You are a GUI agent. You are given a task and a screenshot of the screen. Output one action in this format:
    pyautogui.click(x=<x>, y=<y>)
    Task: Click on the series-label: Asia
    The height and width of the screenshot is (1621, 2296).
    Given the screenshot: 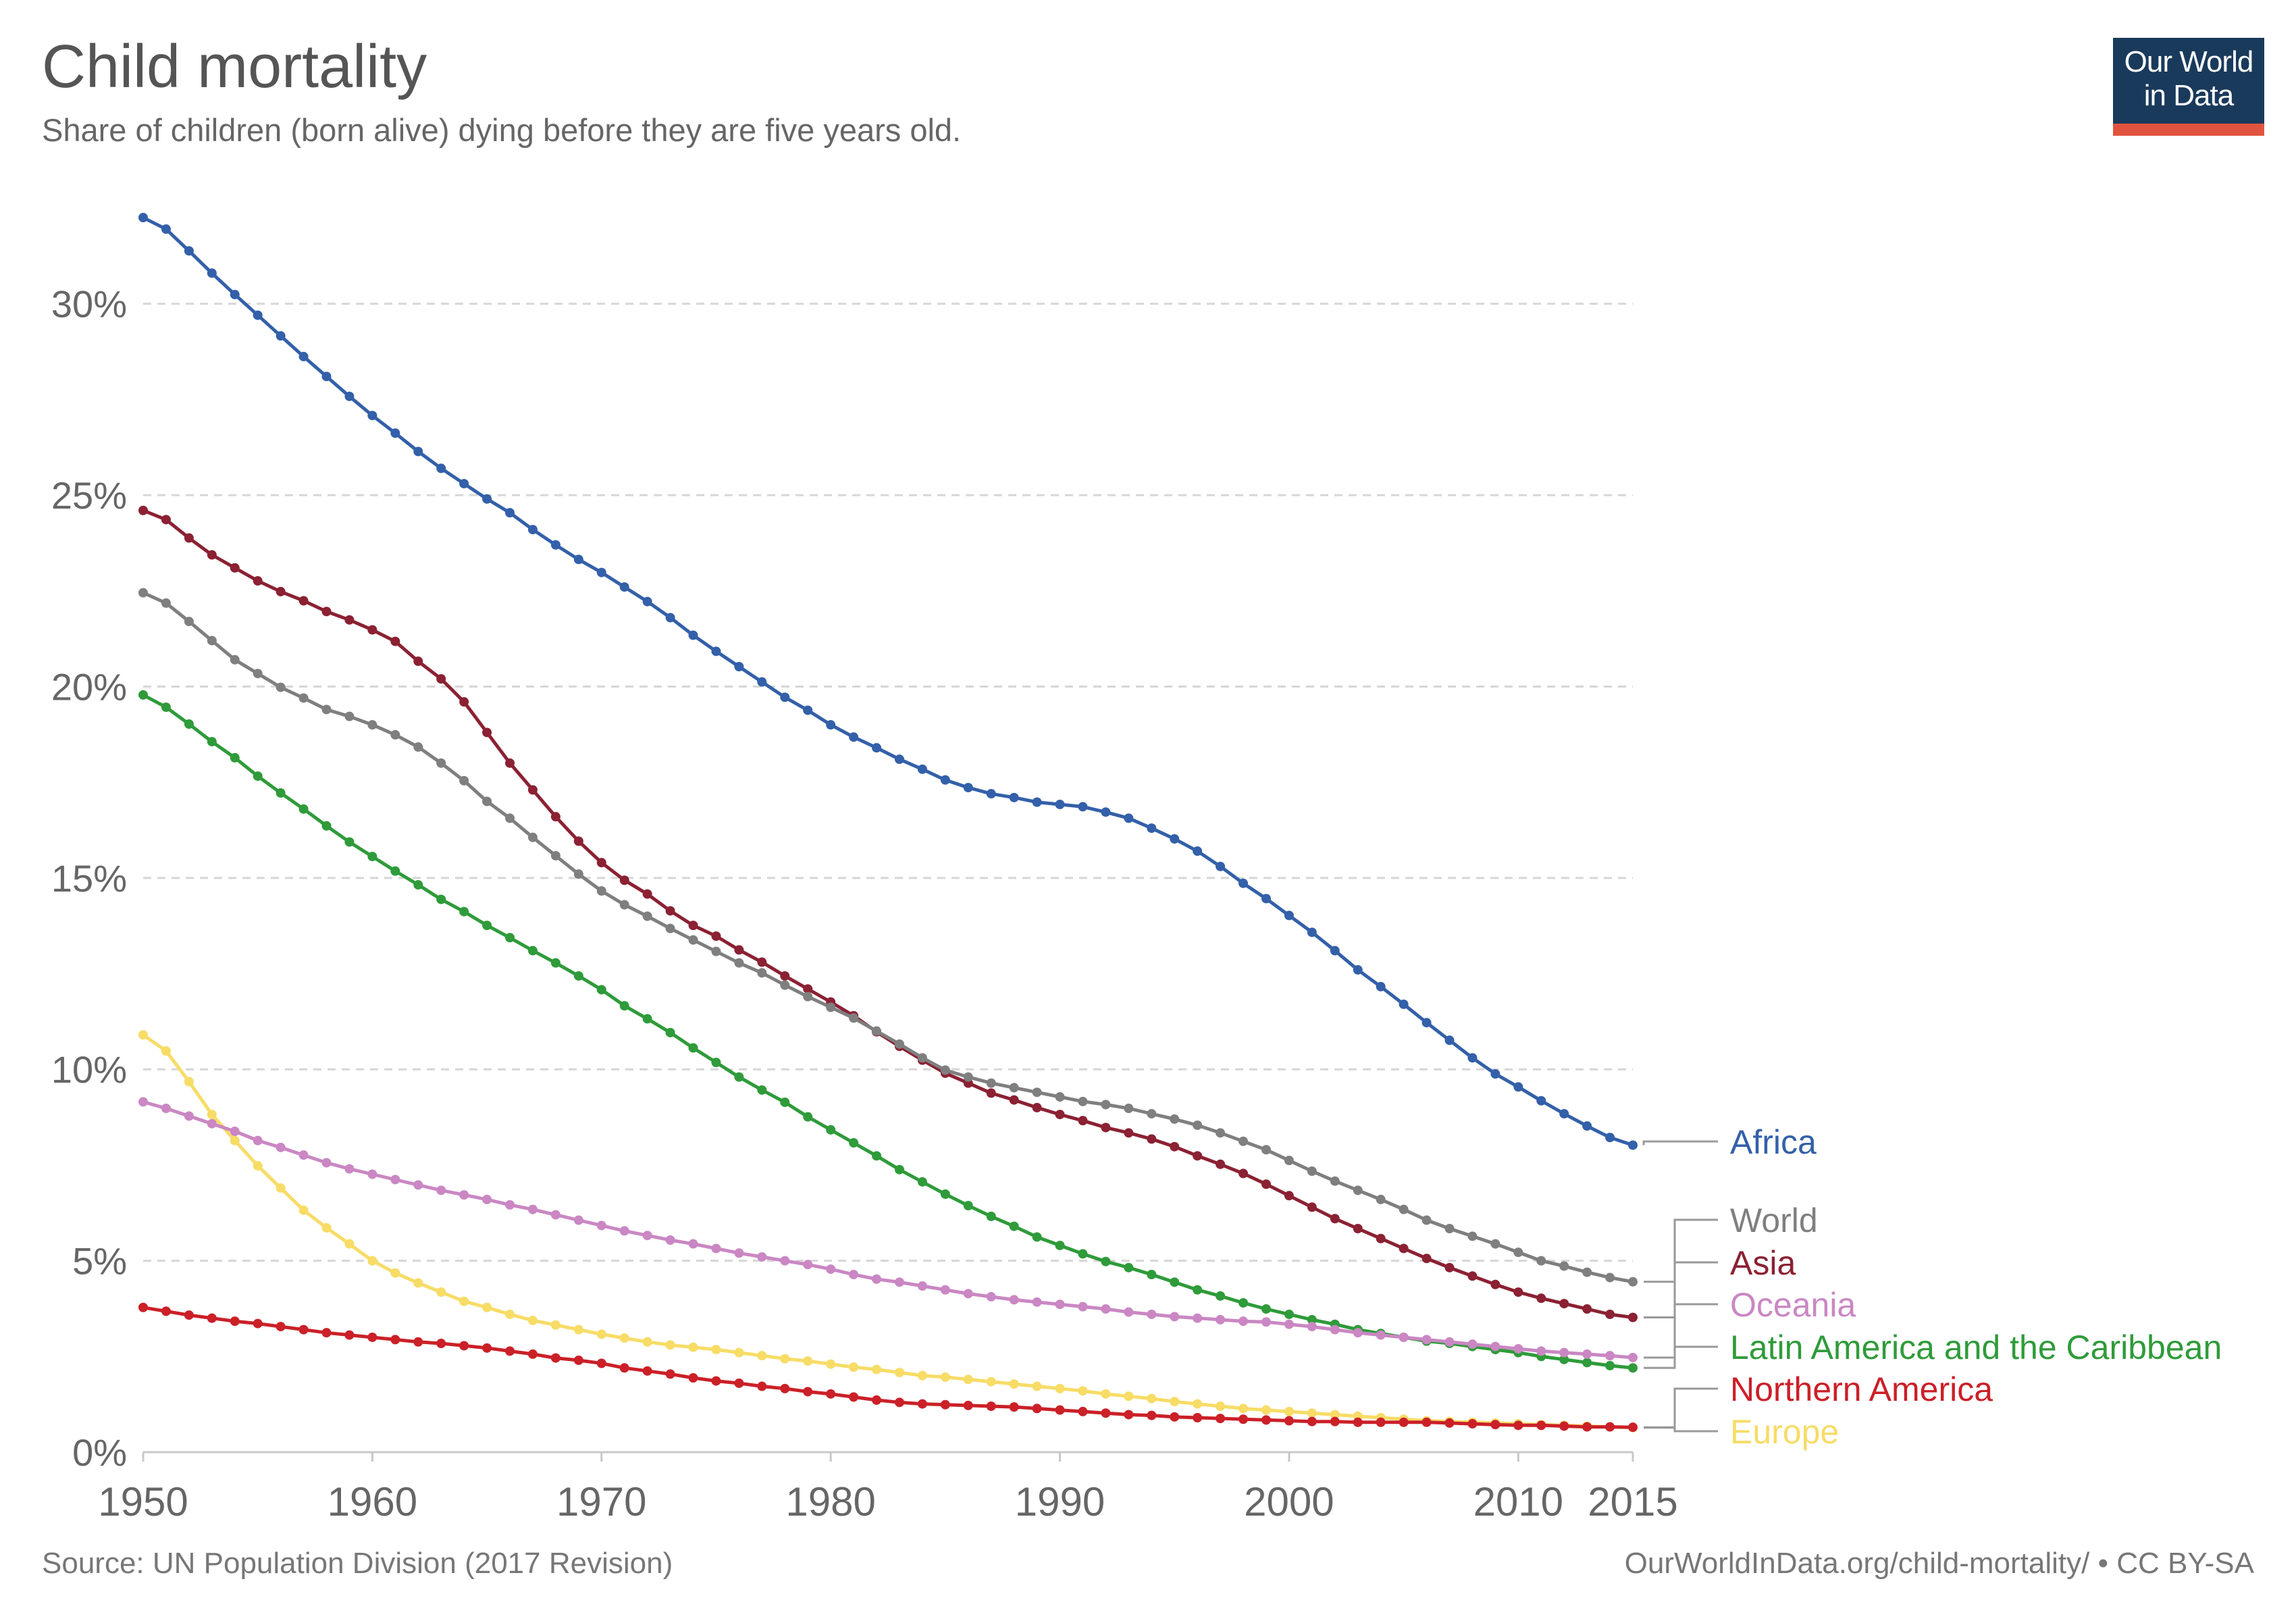 What is the action you would take?
    pyautogui.click(x=1763, y=1263)
    